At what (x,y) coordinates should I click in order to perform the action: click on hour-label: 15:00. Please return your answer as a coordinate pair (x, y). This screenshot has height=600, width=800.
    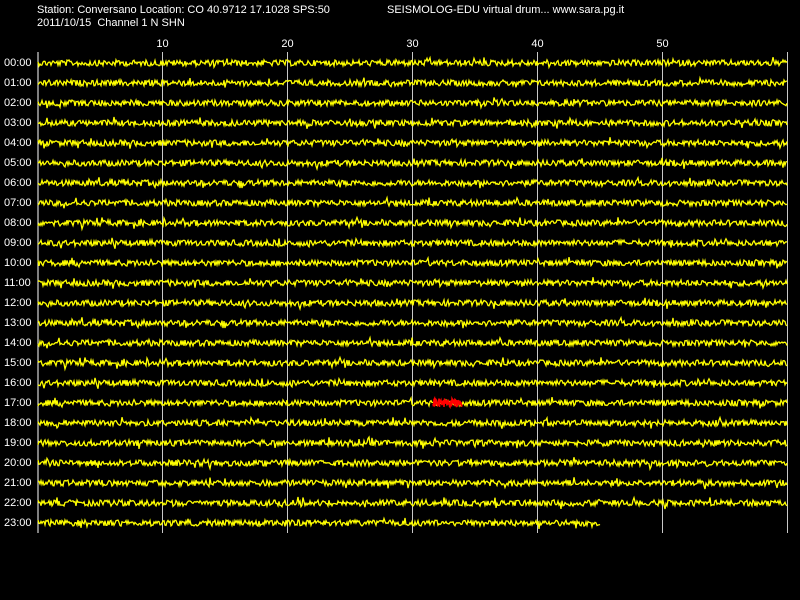
    Looking at the image, I should click on (18, 363).